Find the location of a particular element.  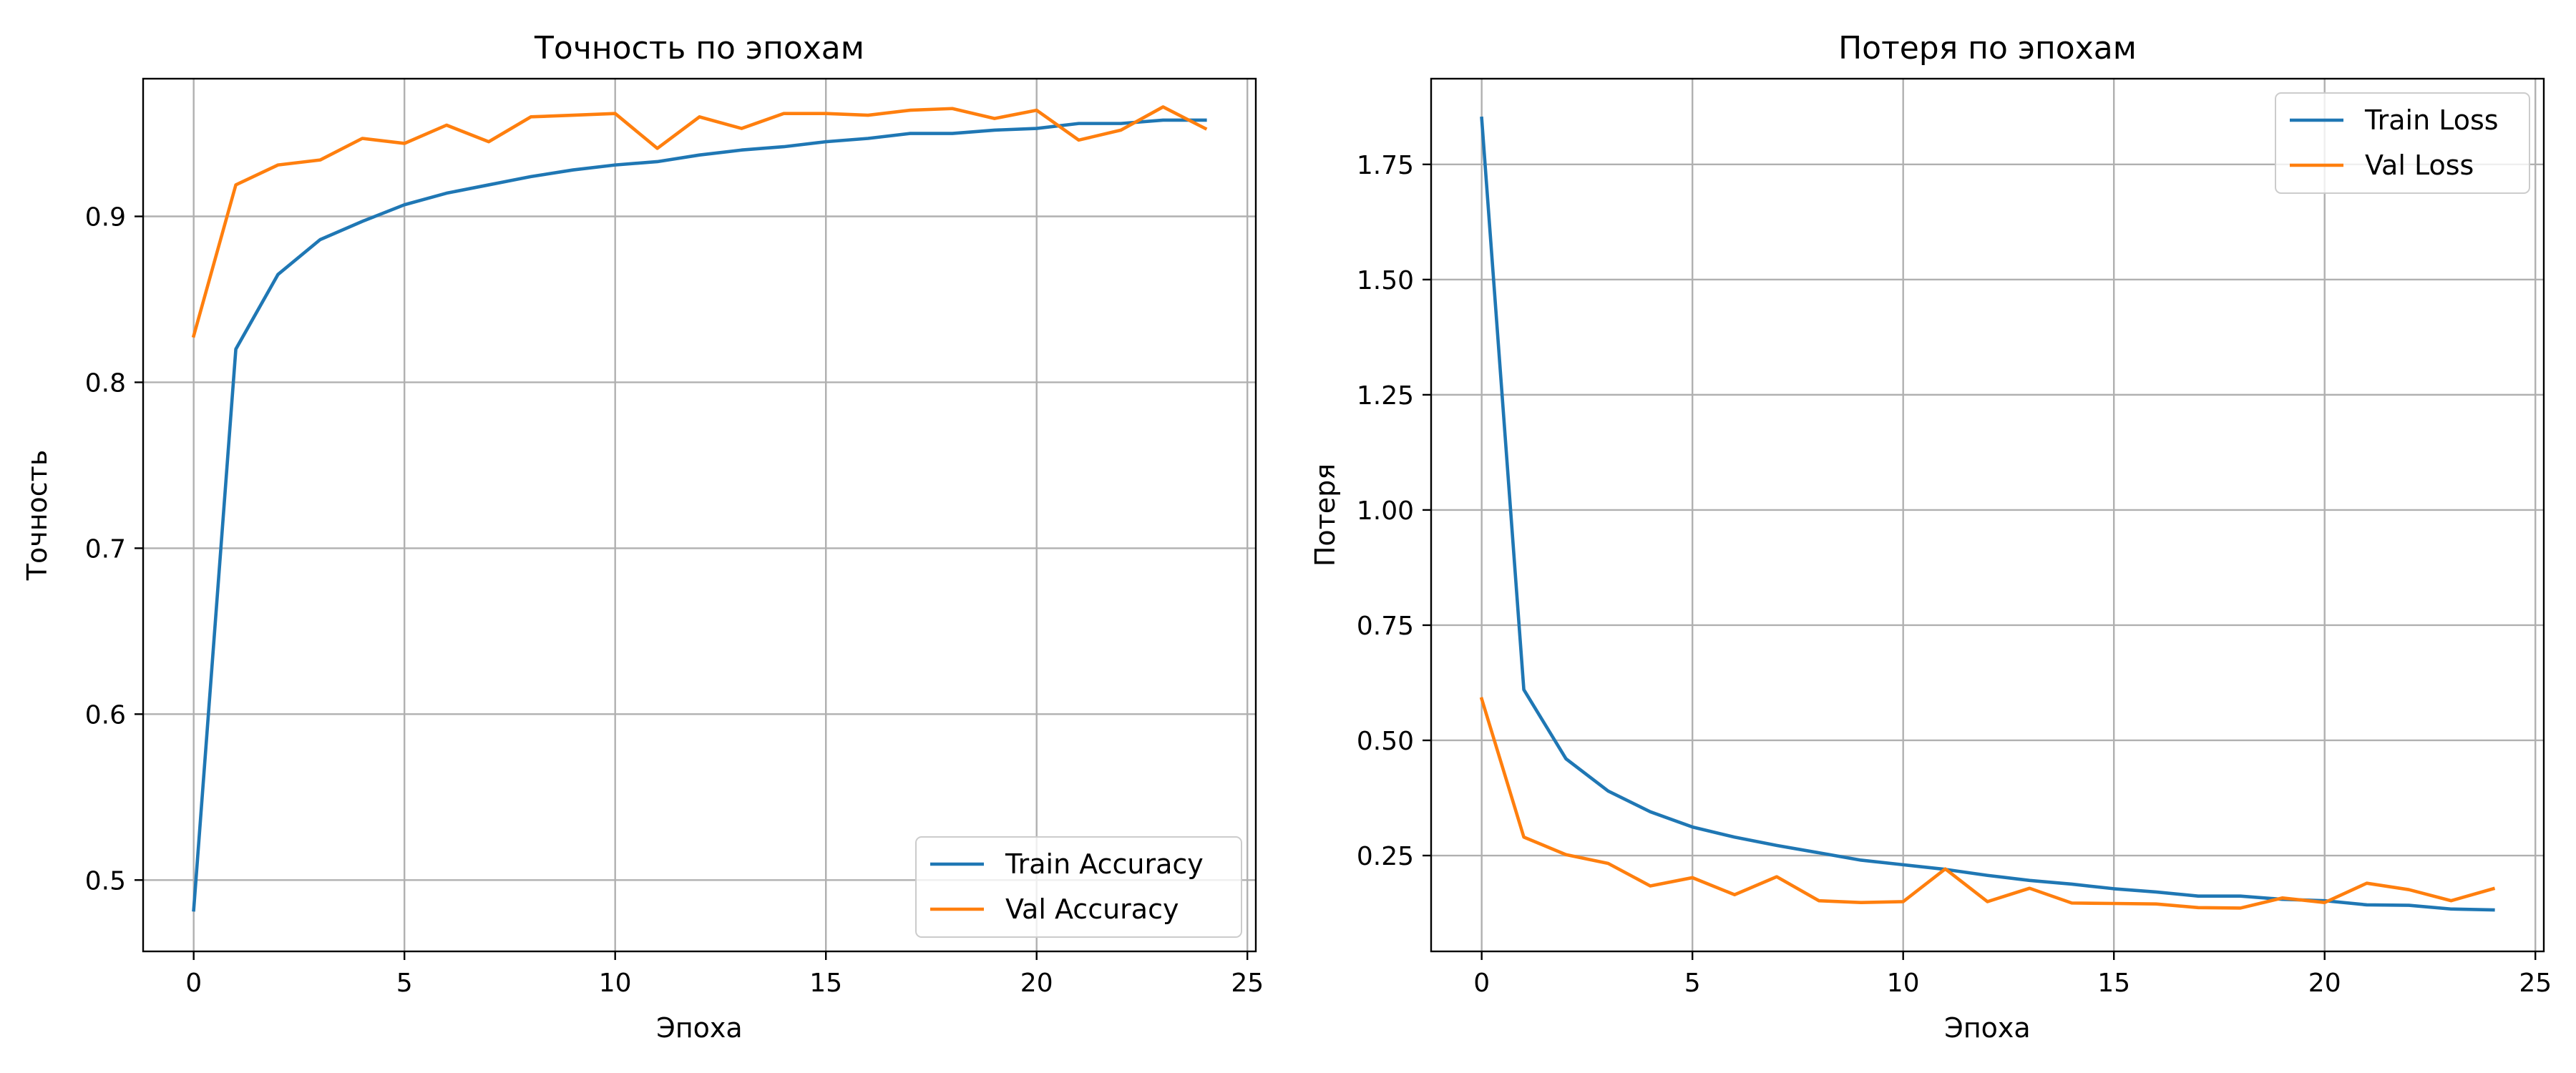

chart-1-x-tick-label: 5 is located at coordinates (1692, 983).